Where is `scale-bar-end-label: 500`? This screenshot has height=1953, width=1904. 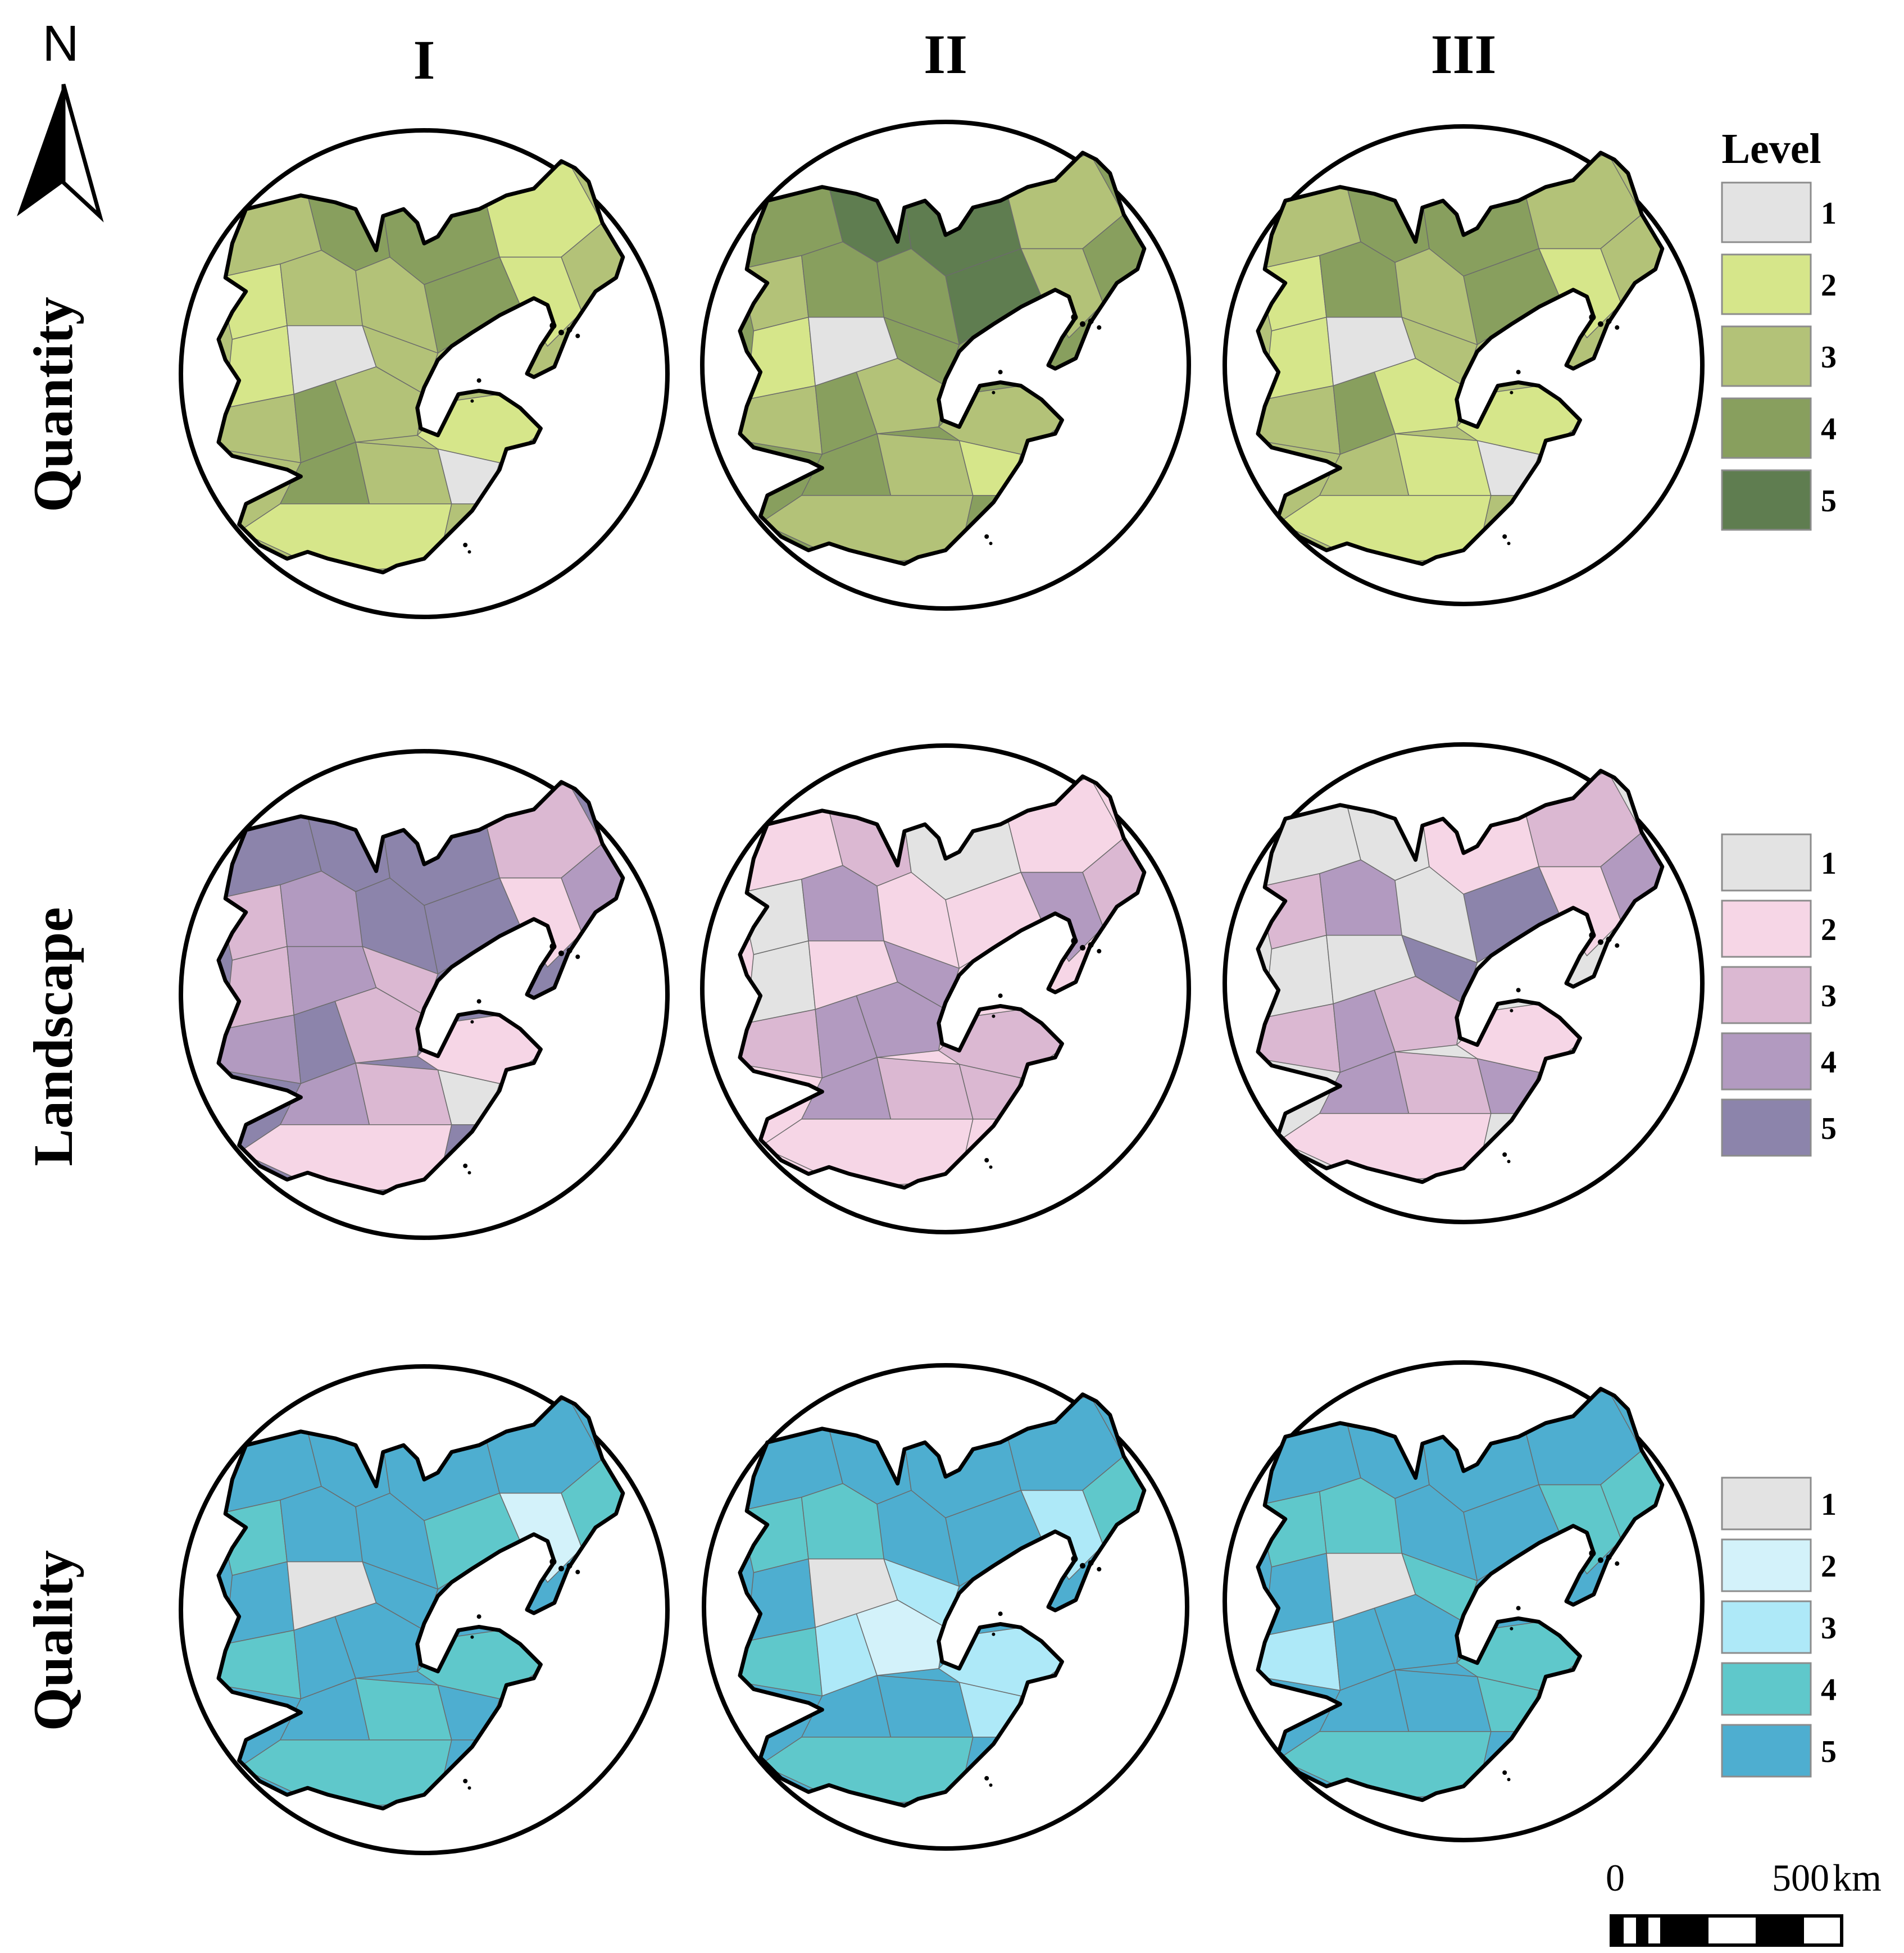
scale-bar-end-label: 500 is located at coordinates (1800, 1877).